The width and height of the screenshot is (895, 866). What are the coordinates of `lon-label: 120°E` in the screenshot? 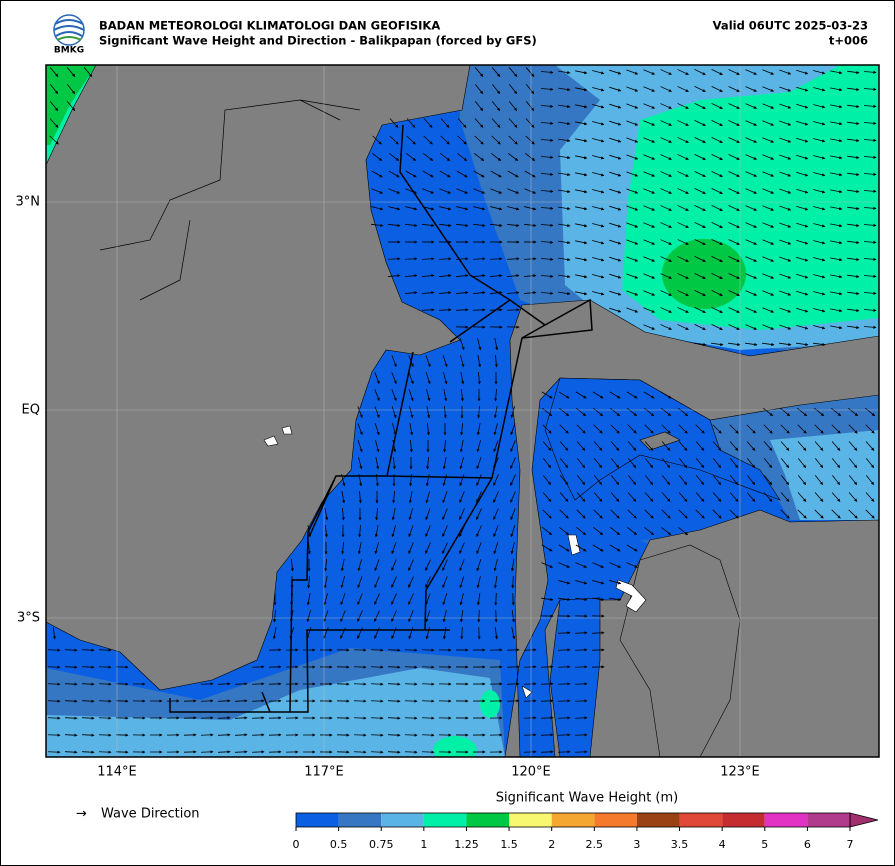 It's located at (531, 772).